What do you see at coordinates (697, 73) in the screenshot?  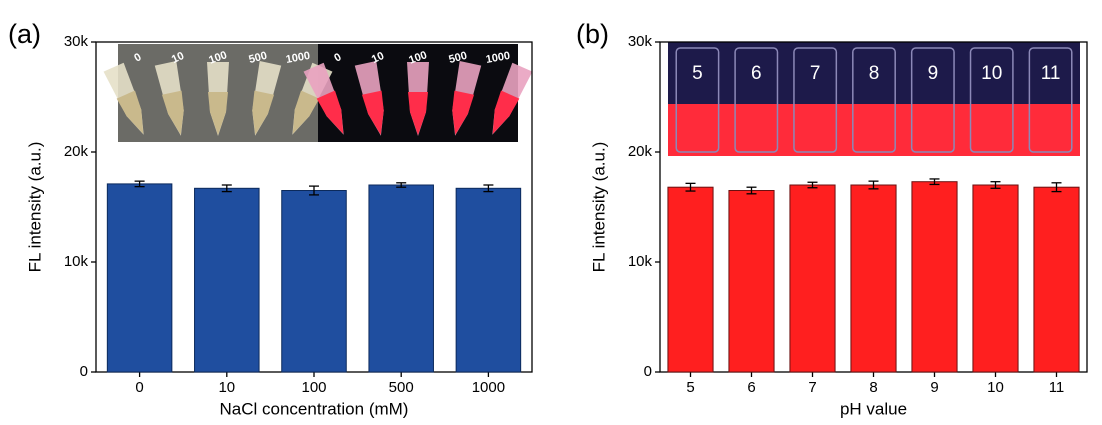 I see `inset-label: 5` at bounding box center [697, 73].